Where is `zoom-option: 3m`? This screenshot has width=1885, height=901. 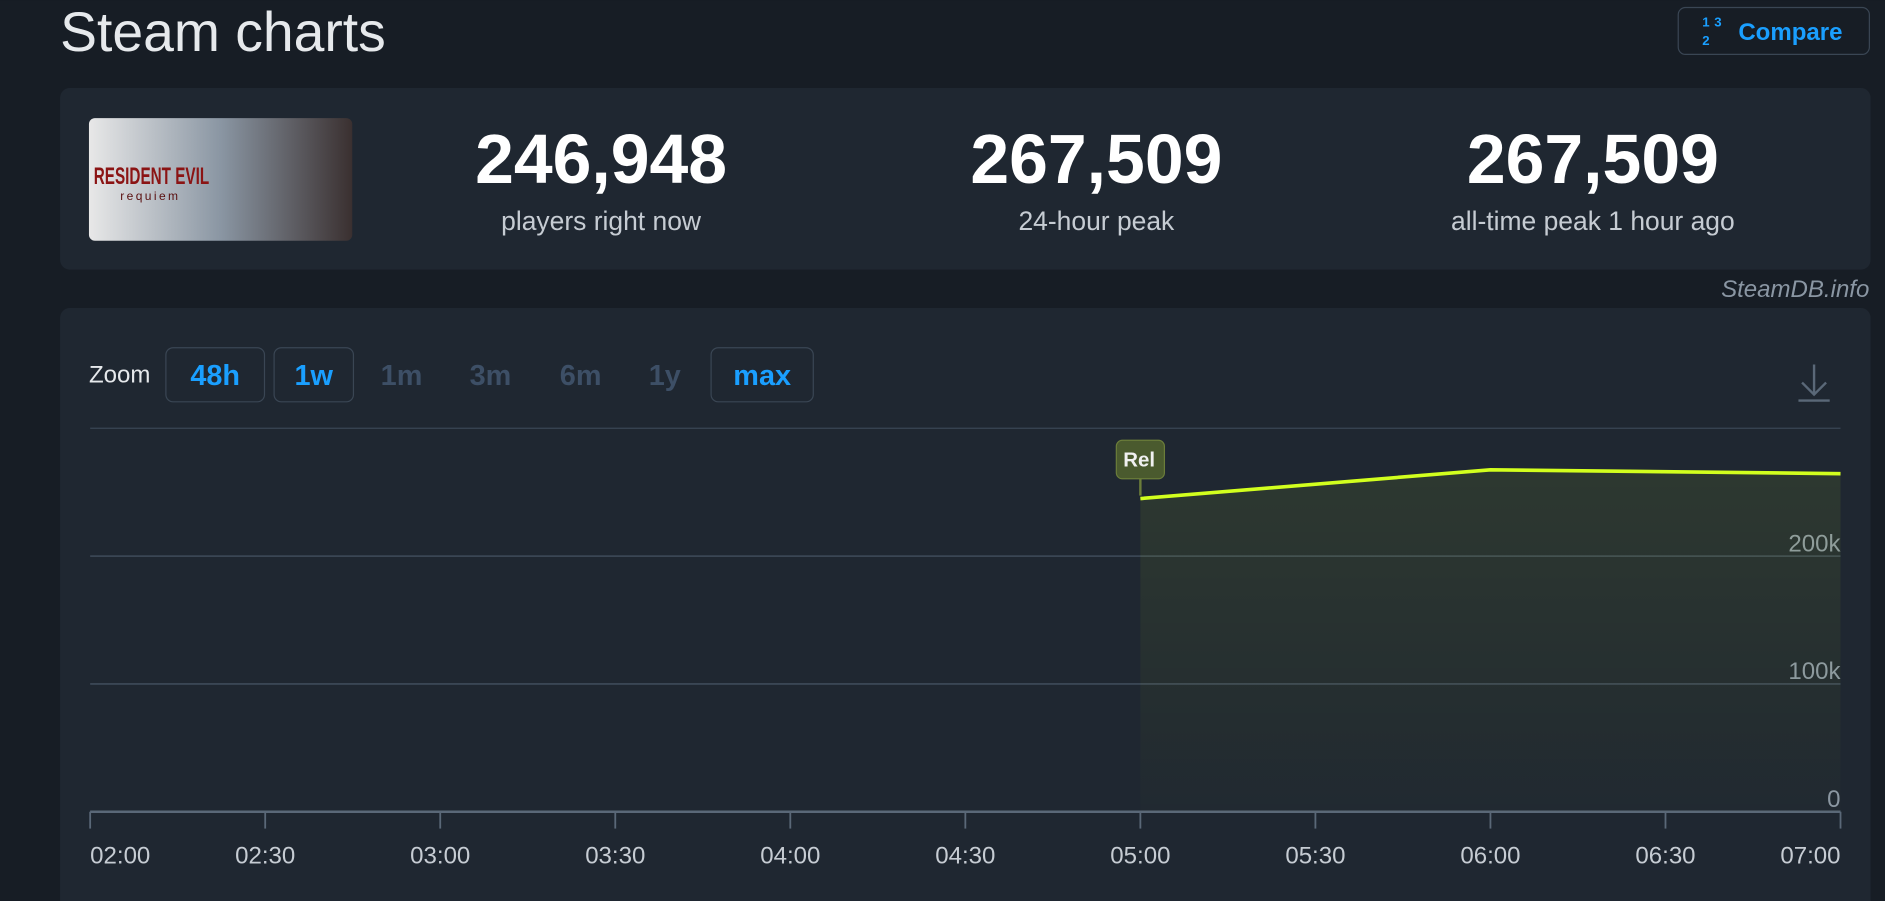
zoom-option: 3m is located at coordinates (491, 376).